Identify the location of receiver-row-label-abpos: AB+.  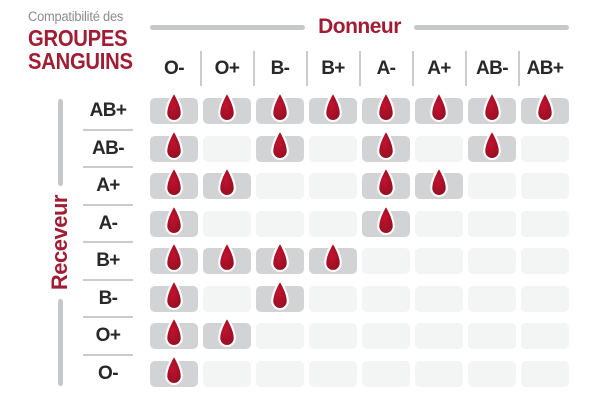
(108, 110).